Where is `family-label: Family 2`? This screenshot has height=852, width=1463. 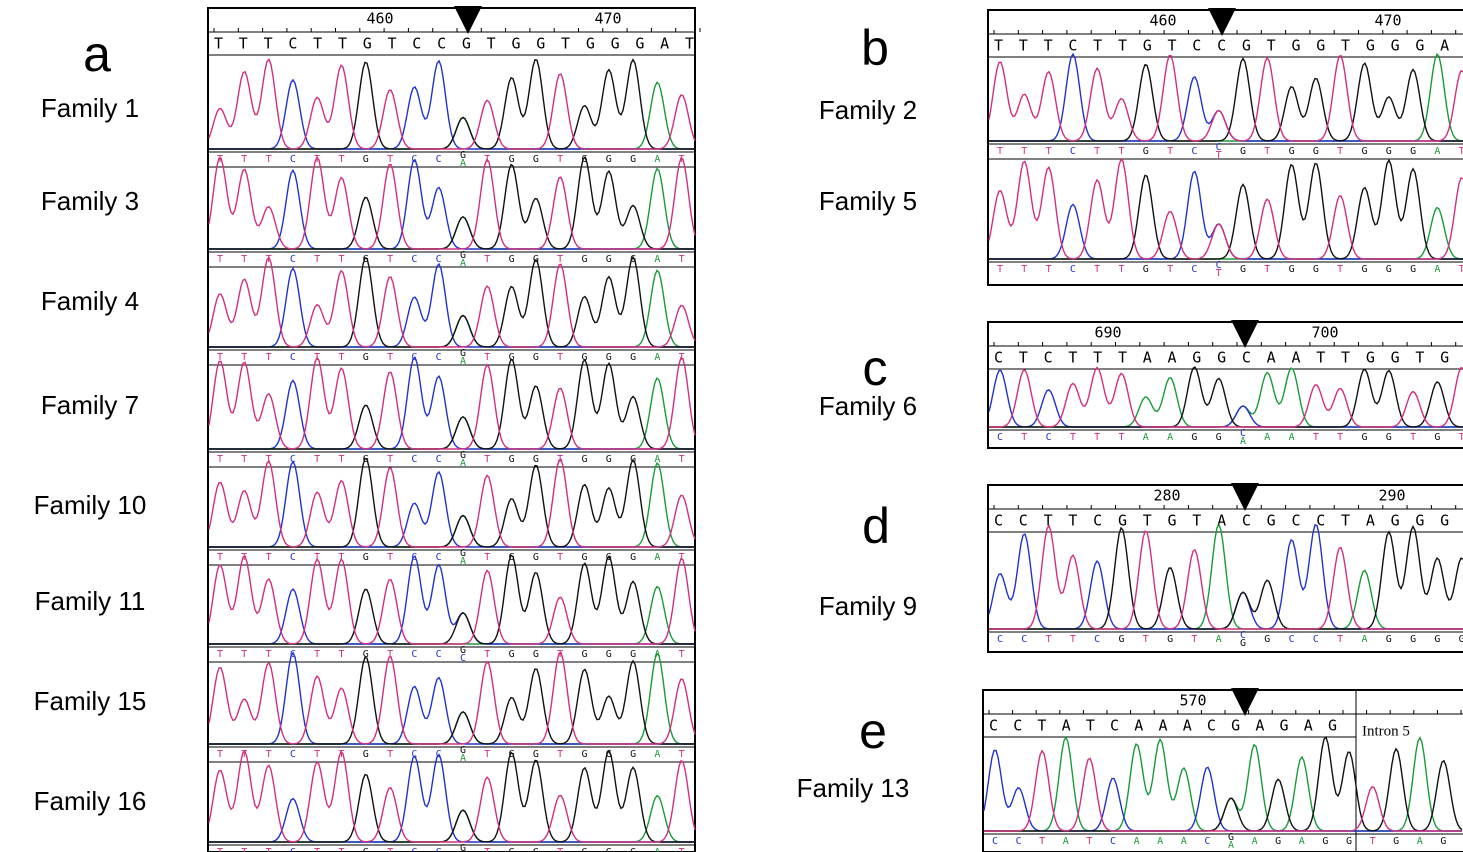
family-label: Family 2 is located at coordinates (868, 110).